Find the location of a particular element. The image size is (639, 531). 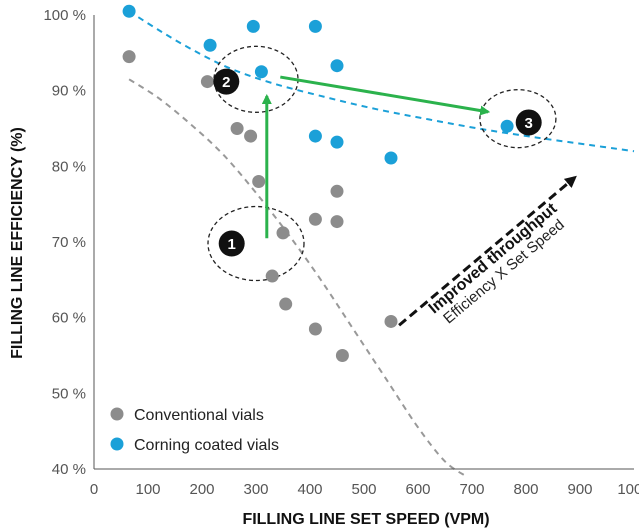

arrow-improvement-right is located at coordinates (385, 95).